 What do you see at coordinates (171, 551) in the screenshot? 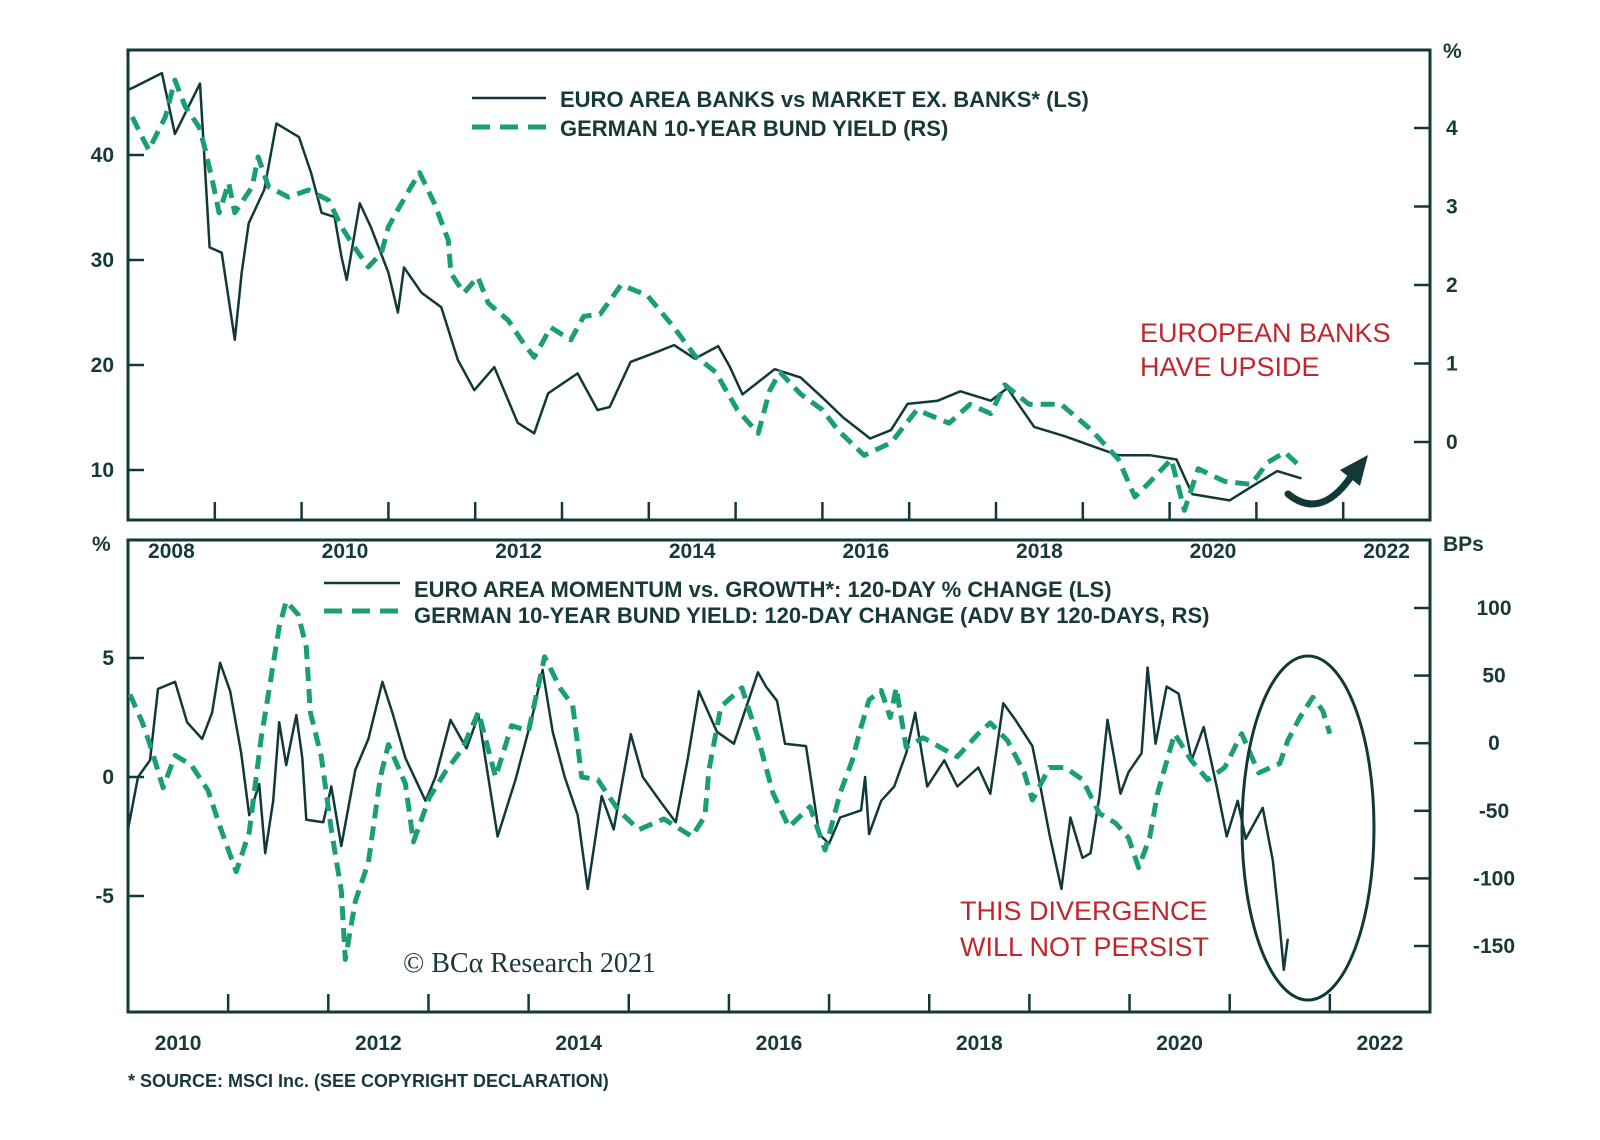
I see `x-tick-label: 2008` at bounding box center [171, 551].